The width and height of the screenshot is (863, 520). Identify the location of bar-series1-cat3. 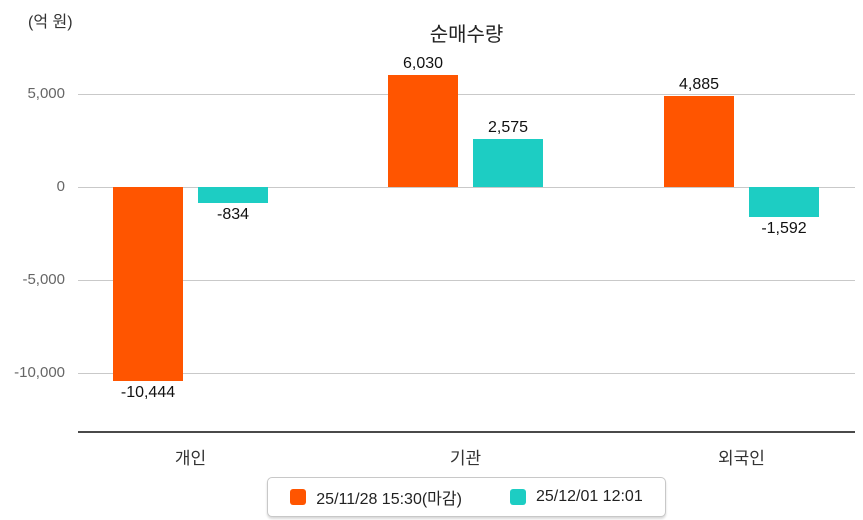
(699, 141).